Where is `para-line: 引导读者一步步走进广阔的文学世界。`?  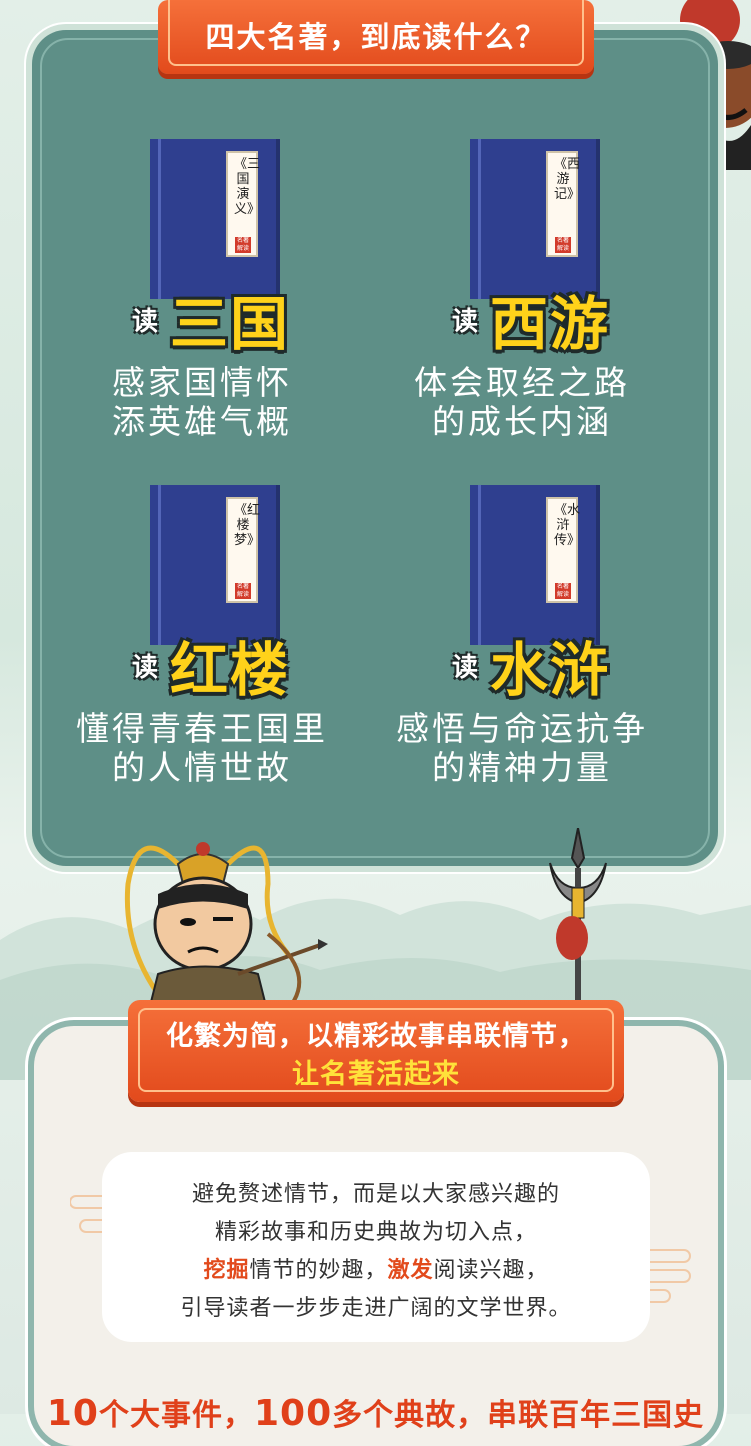
para-line: 引导读者一步步走进广阔的文学世界。 is located at coordinates (376, 1308).